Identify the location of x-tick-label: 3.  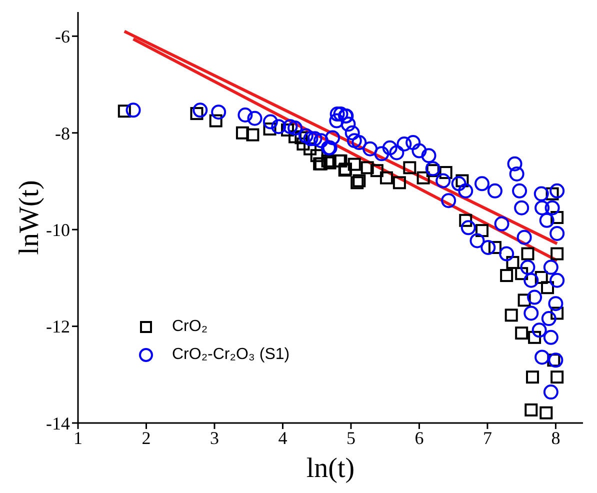
(214, 438).